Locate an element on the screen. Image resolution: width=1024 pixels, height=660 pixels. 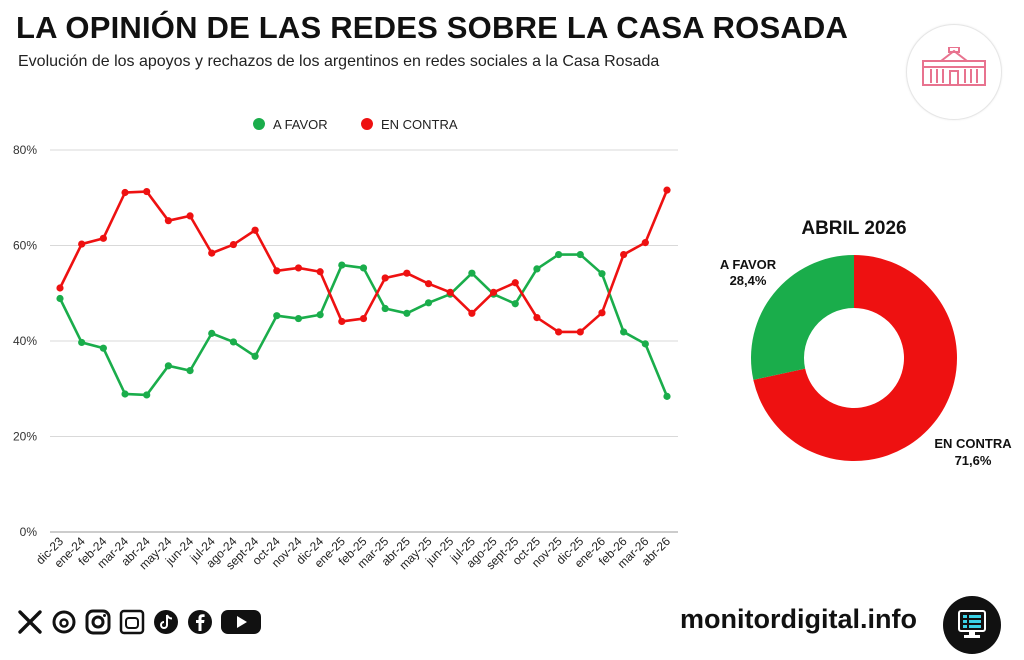
site-name: monitordigital.info is located at coordinates (798, 619).